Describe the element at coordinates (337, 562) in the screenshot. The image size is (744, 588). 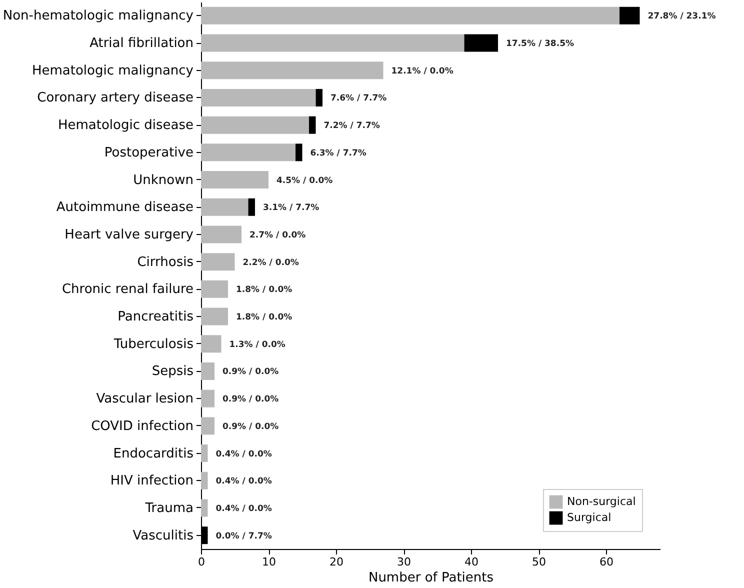
I see `x-tick-label: 20` at that location.